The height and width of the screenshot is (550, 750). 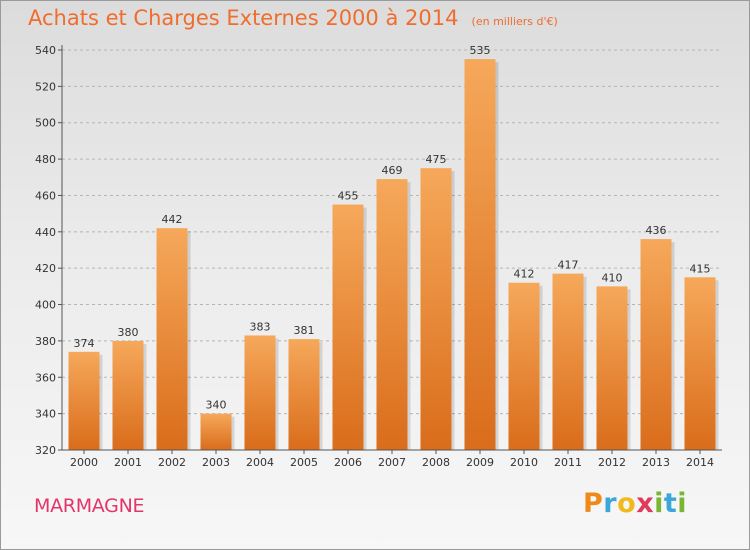 What do you see at coordinates (612, 277) in the screenshot?
I see `value-label: 410` at bounding box center [612, 277].